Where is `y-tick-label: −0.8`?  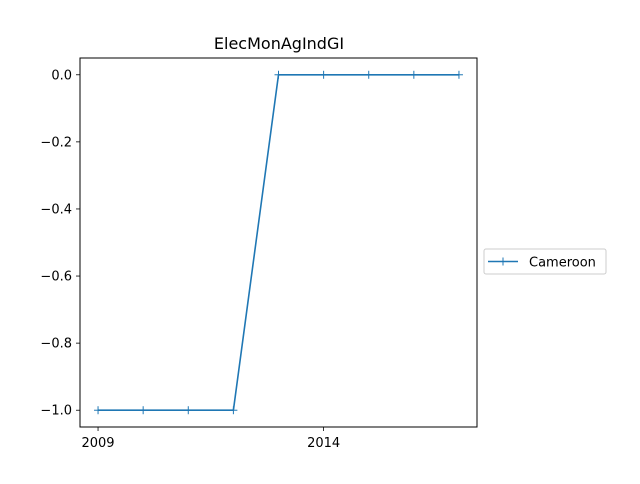 y-tick-label: −0.8 is located at coordinates (56, 344).